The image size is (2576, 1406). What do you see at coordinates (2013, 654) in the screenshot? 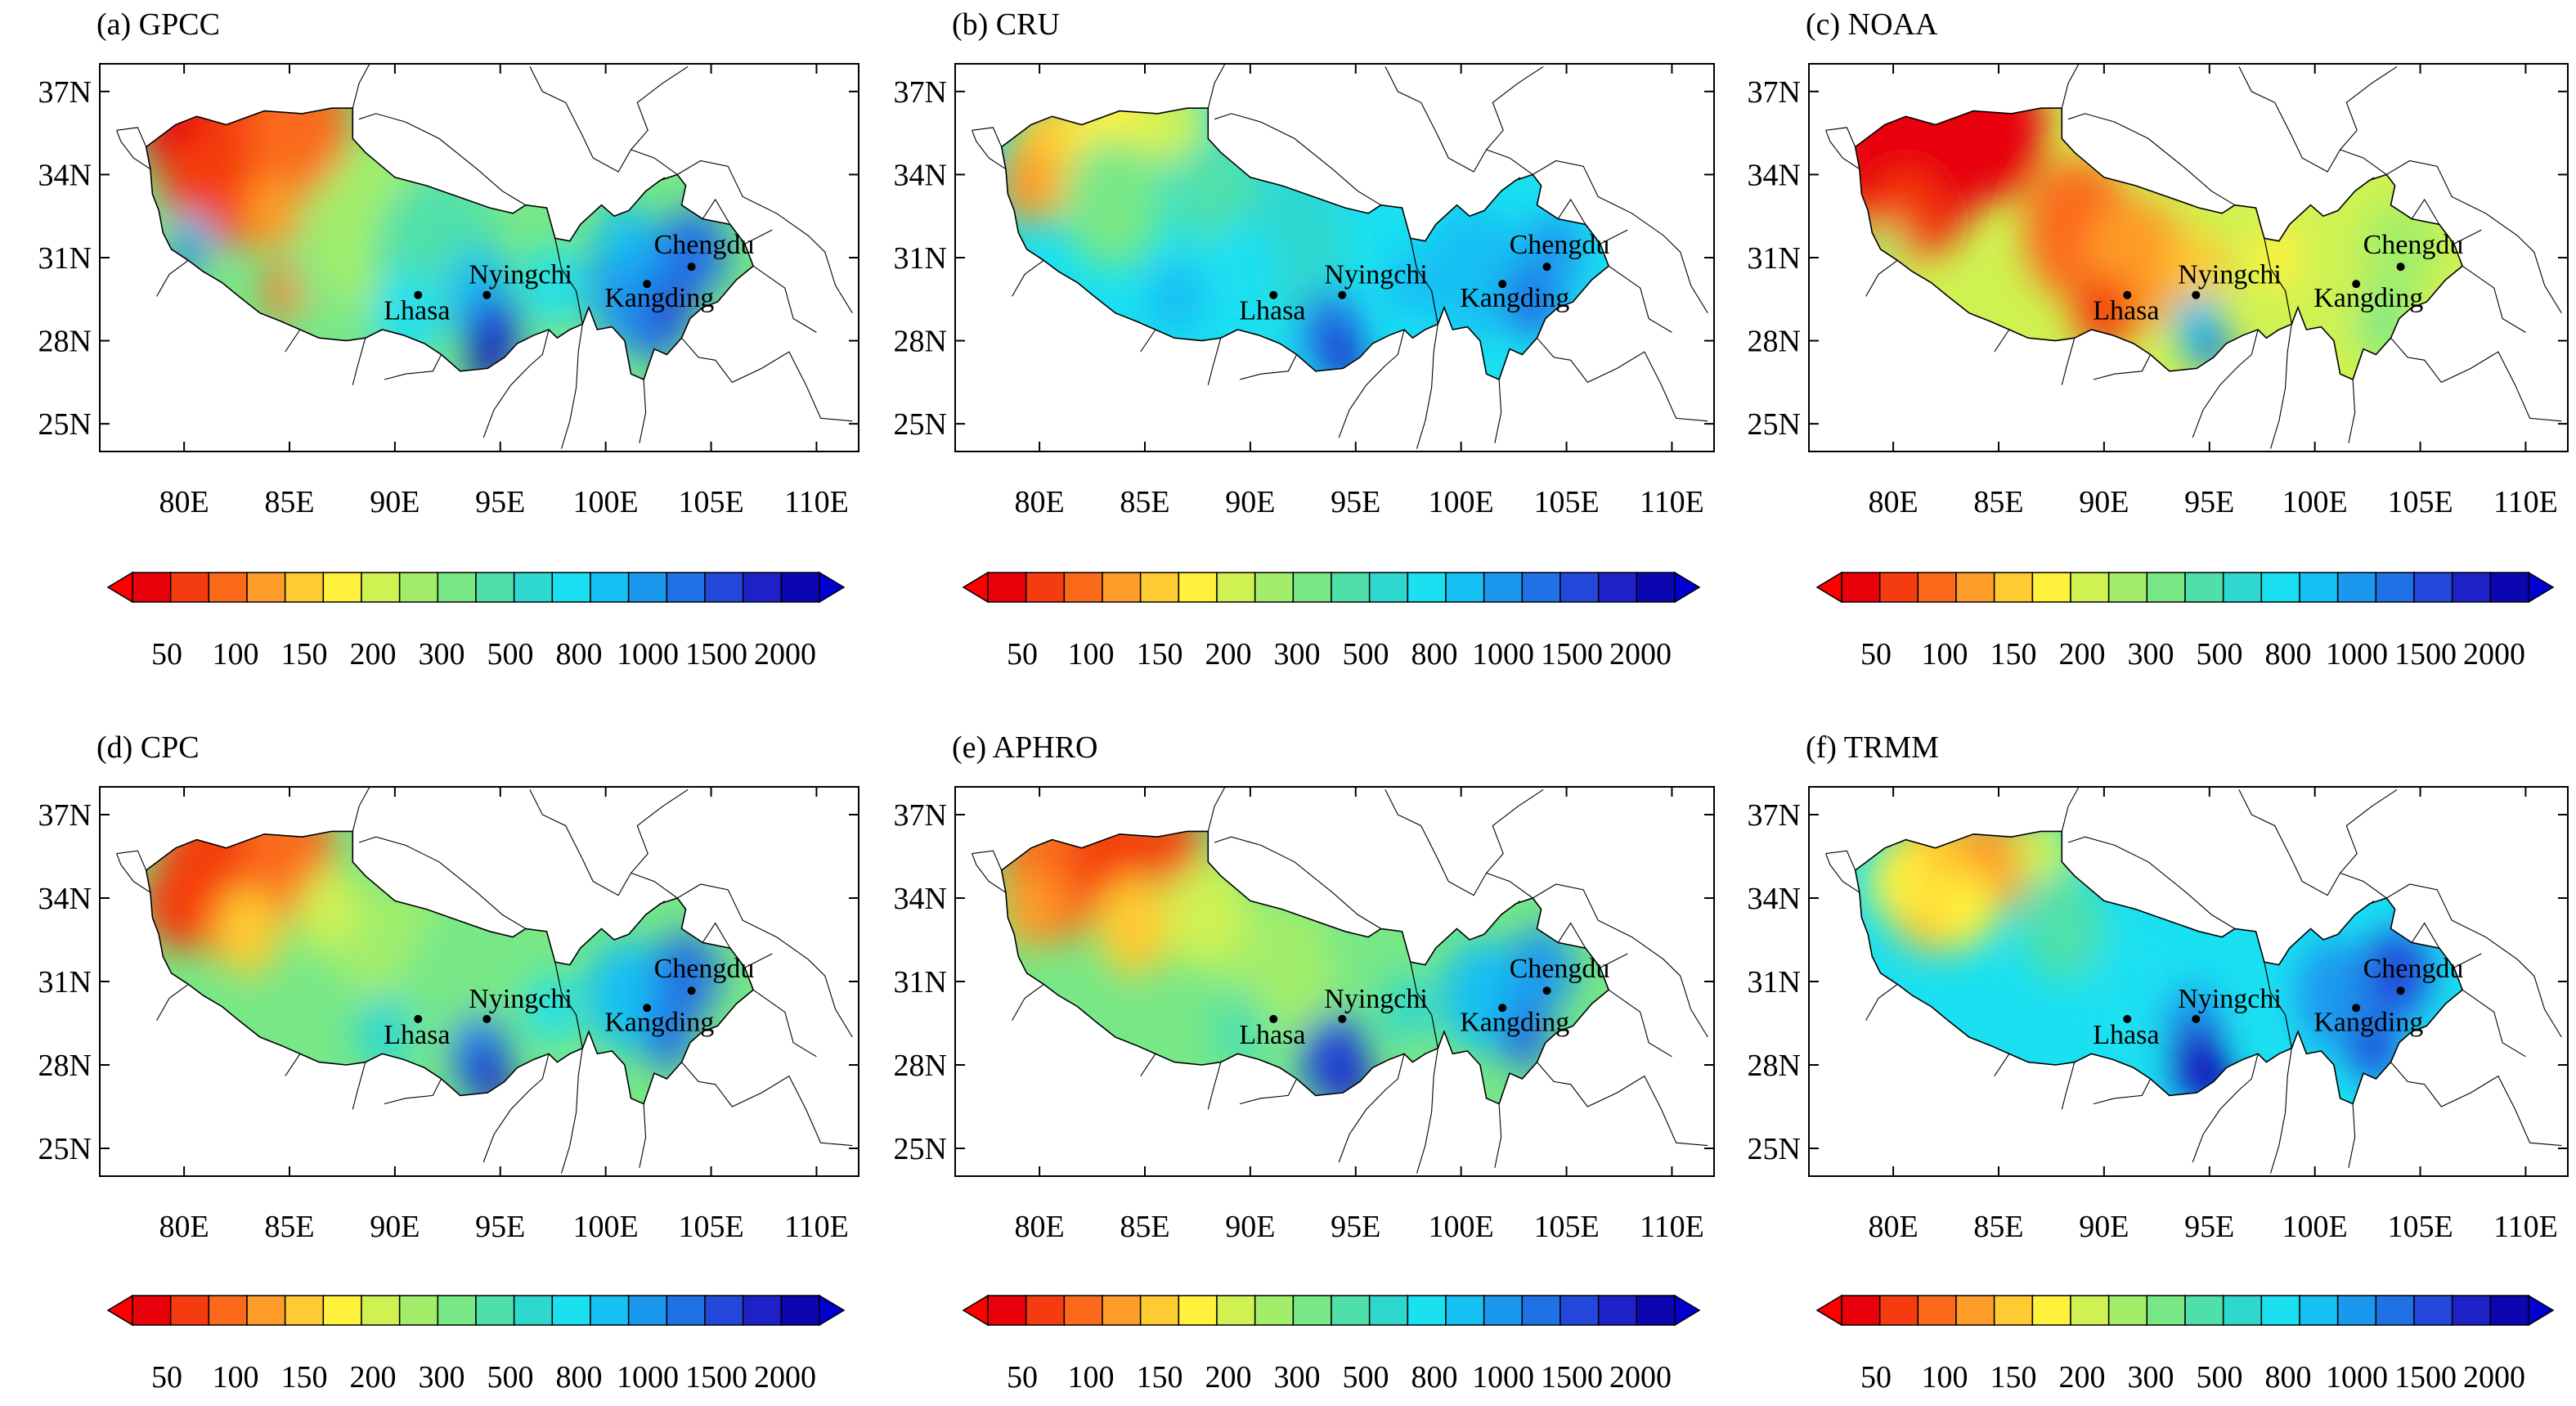
I see `colorbar-label: 150` at bounding box center [2013, 654].